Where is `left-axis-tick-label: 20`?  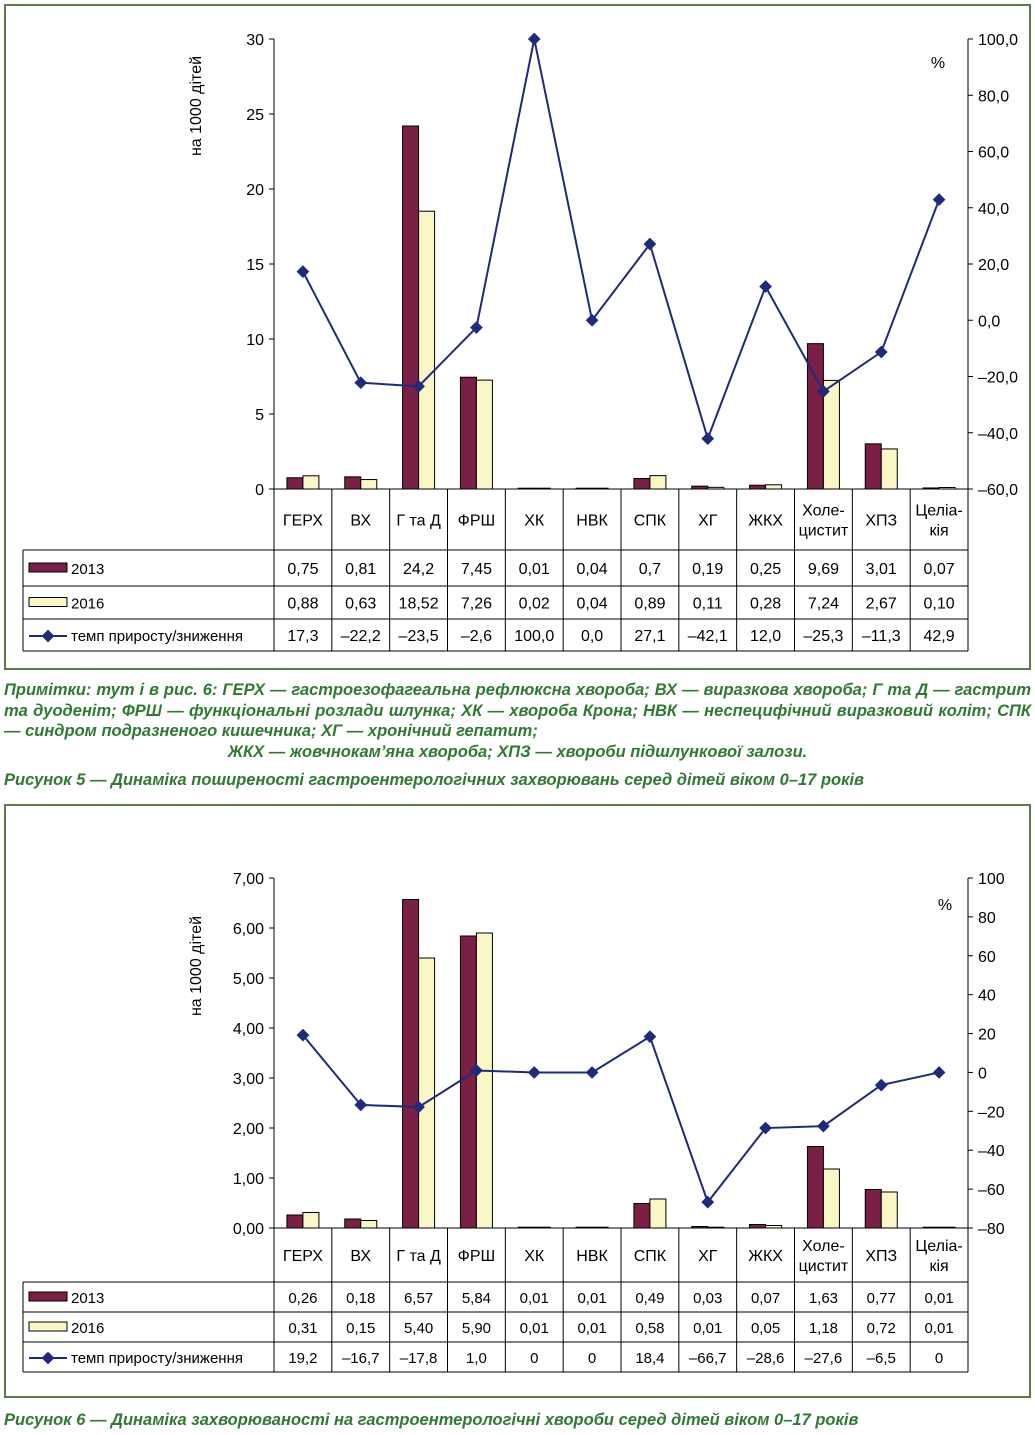 left-axis-tick-label: 20 is located at coordinates (255, 190).